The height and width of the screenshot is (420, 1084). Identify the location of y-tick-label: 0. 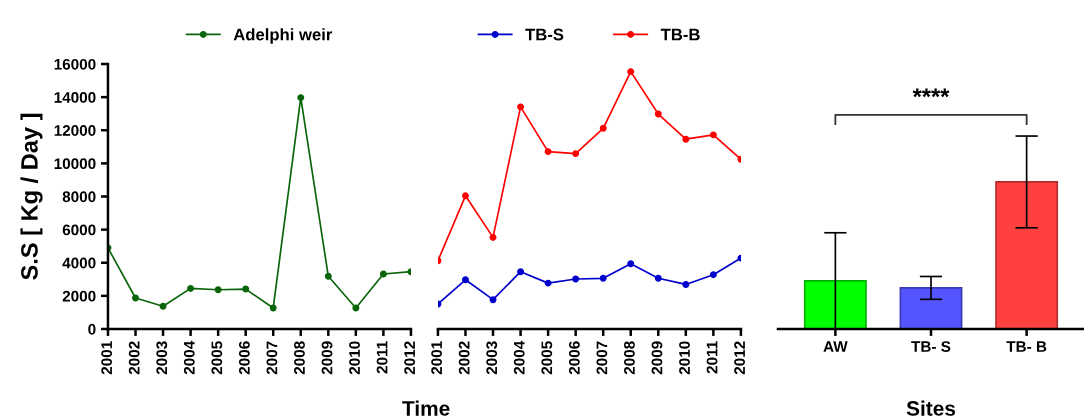
(92, 329).